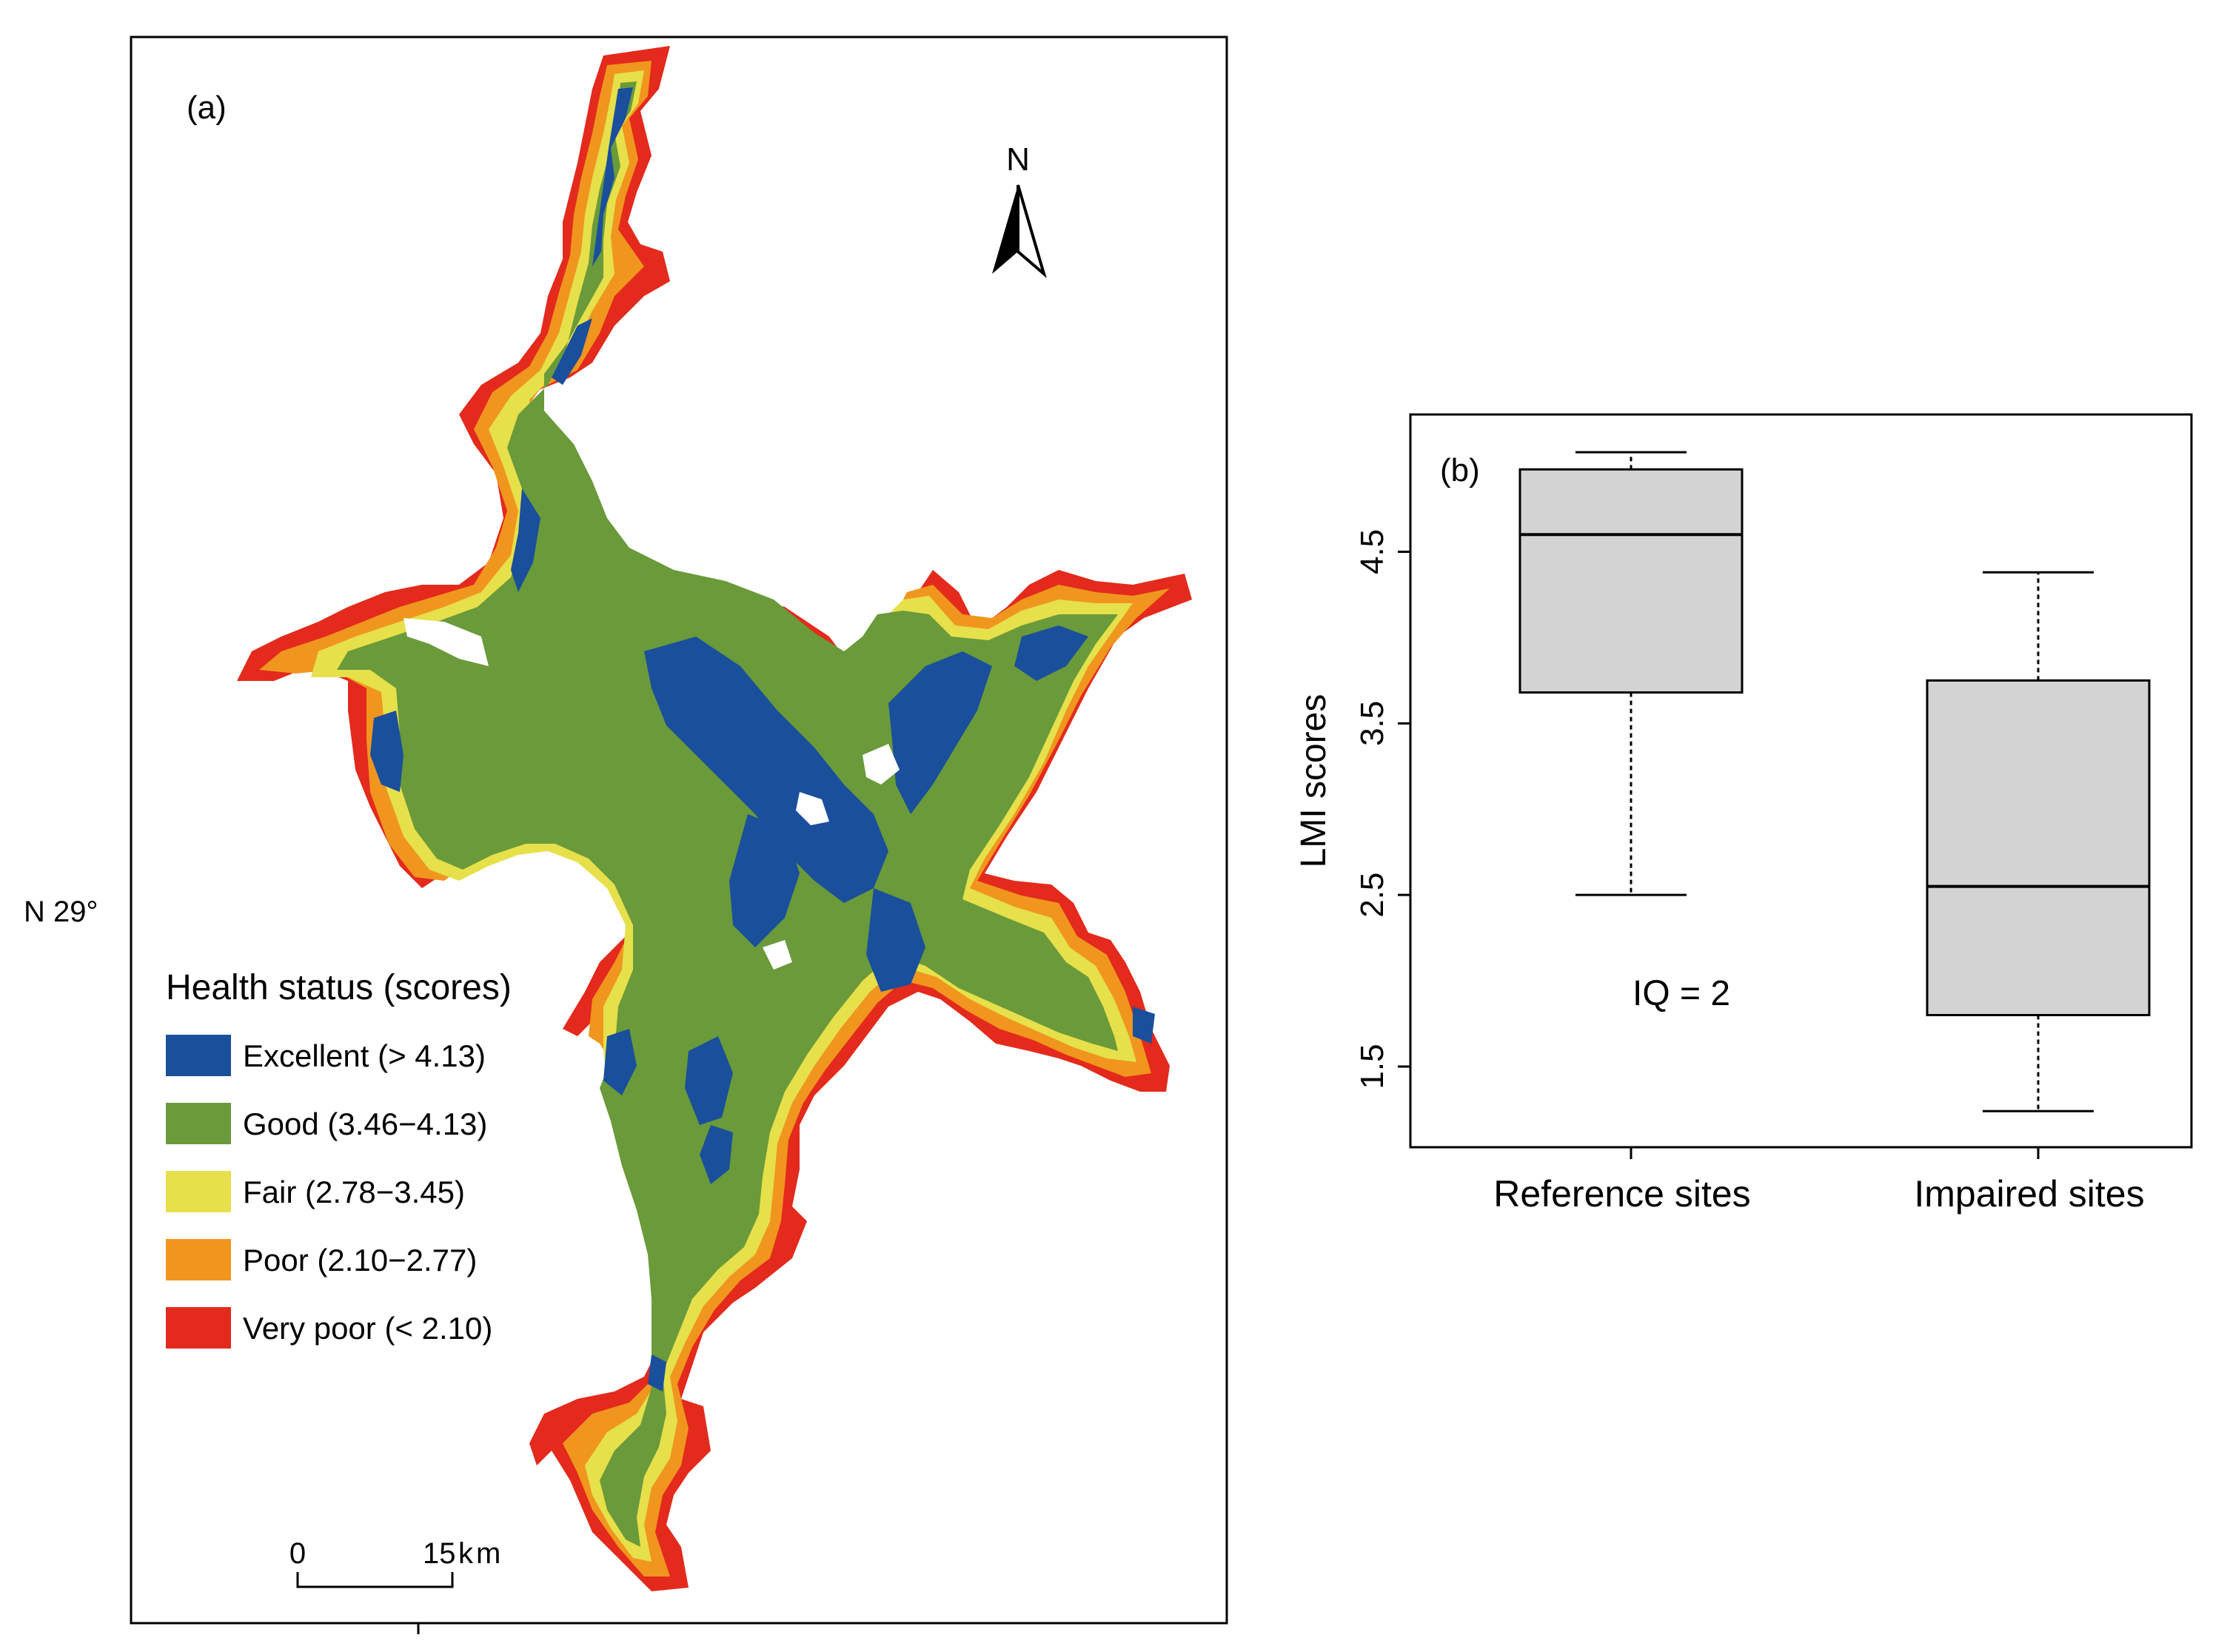  What do you see at coordinates (1681, 993) in the screenshot?
I see `iq-annotation: IQ = 2` at bounding box center [1681, 993].